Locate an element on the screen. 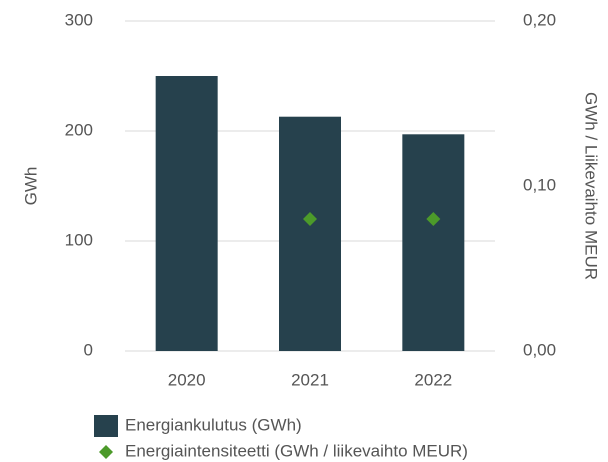 The height and width of the screenshot is (462, 608). y-tick-label: 0 is located at coordinates (88, 349).